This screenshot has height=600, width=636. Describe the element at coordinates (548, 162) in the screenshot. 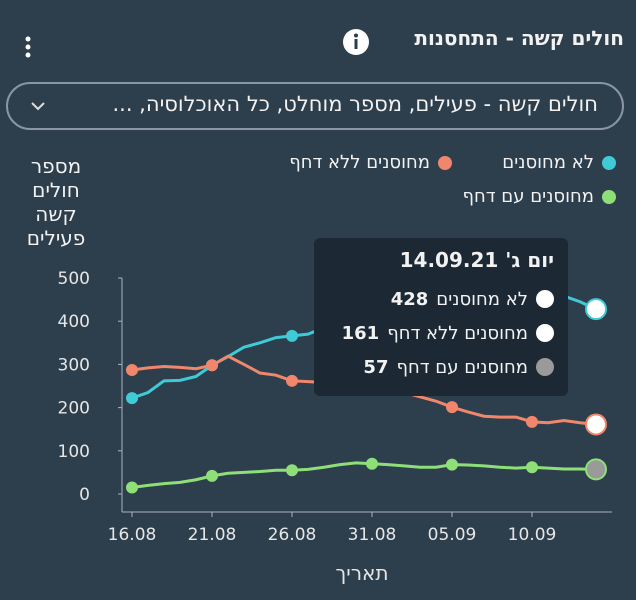

I see `legend-label: לא מחוסנים` at that location.